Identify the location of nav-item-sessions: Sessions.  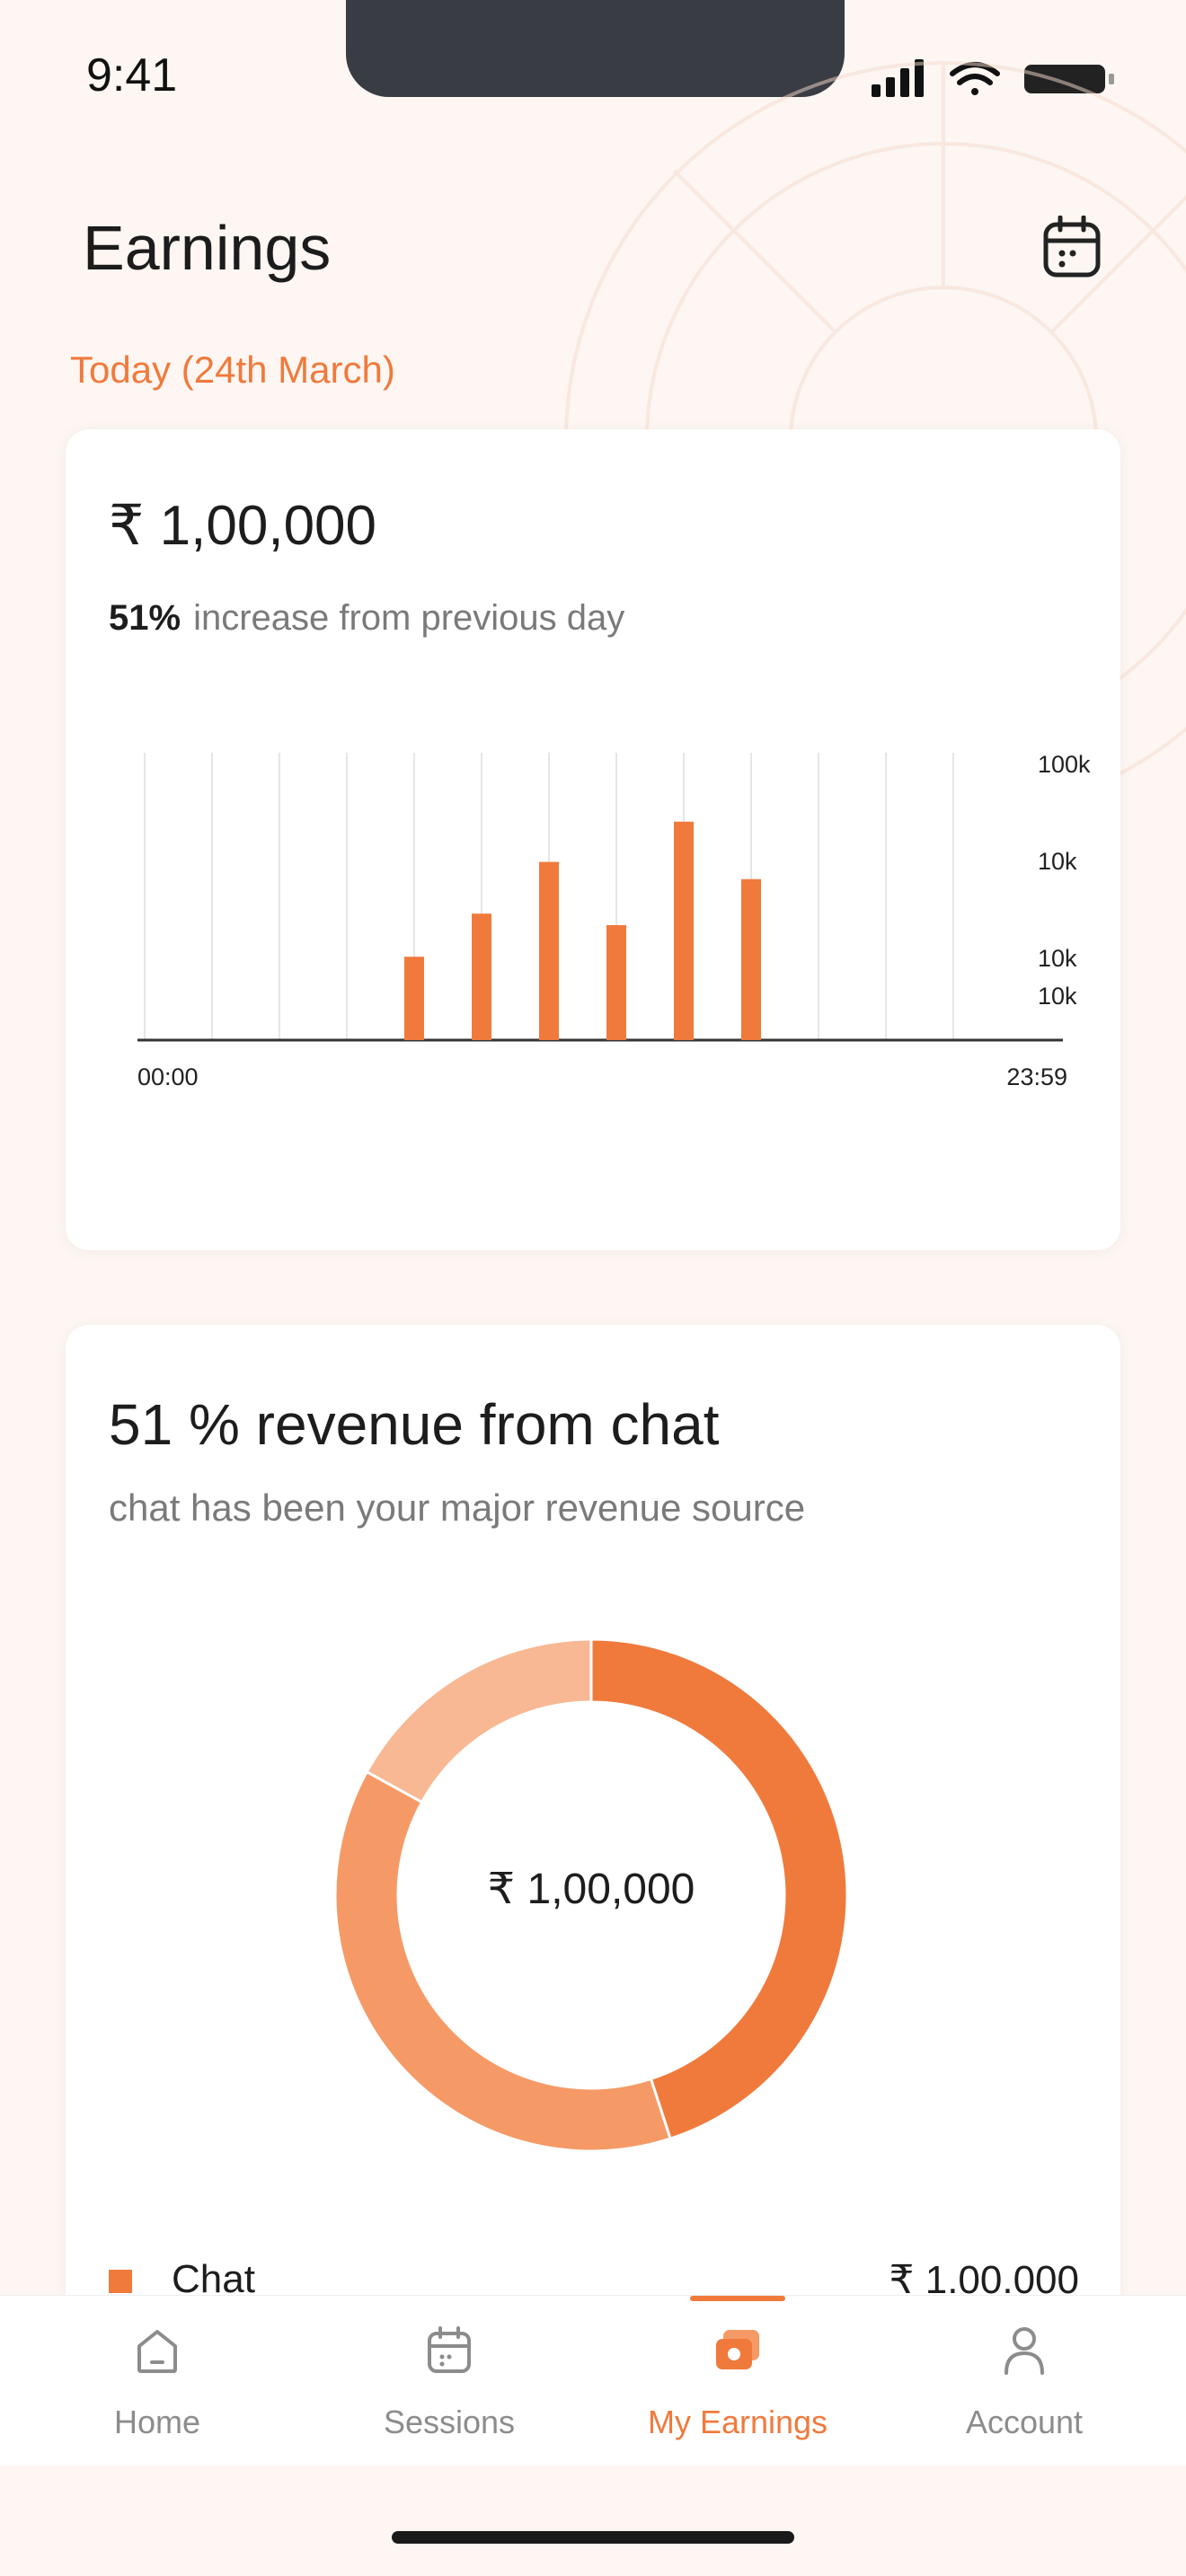
(449, 2382).